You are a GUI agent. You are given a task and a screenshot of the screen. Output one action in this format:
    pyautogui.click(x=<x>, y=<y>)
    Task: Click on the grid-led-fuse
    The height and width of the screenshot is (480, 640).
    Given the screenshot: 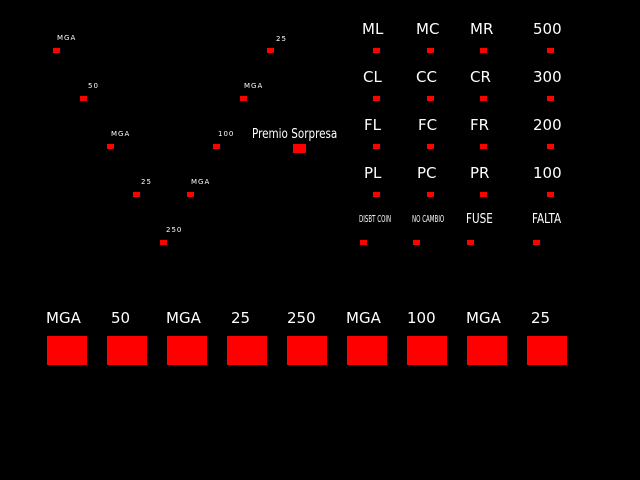 What is the action you would take?
    pyautogui.click(x=470, y=242)
    